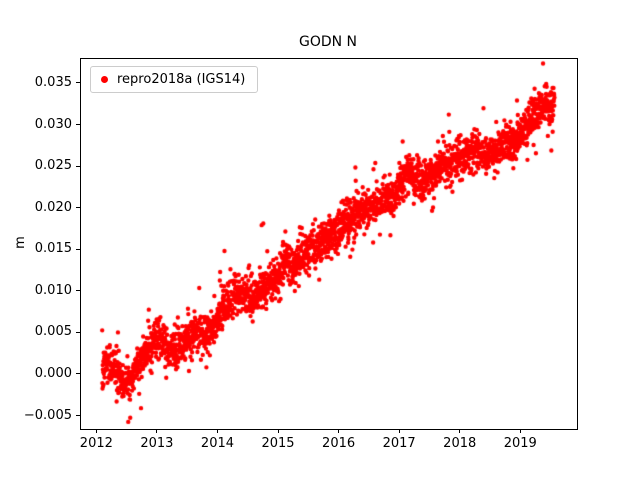 The width and height of the screenshot is (640, 480). I want to click on x-tick-label: 2016, so click(339, 443).